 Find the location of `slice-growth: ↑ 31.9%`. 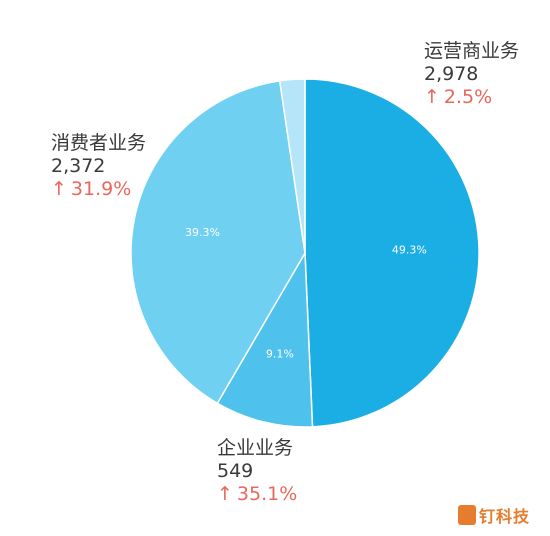

slice-growth: ↑ 31.9% is located at coordinates (98, 189).